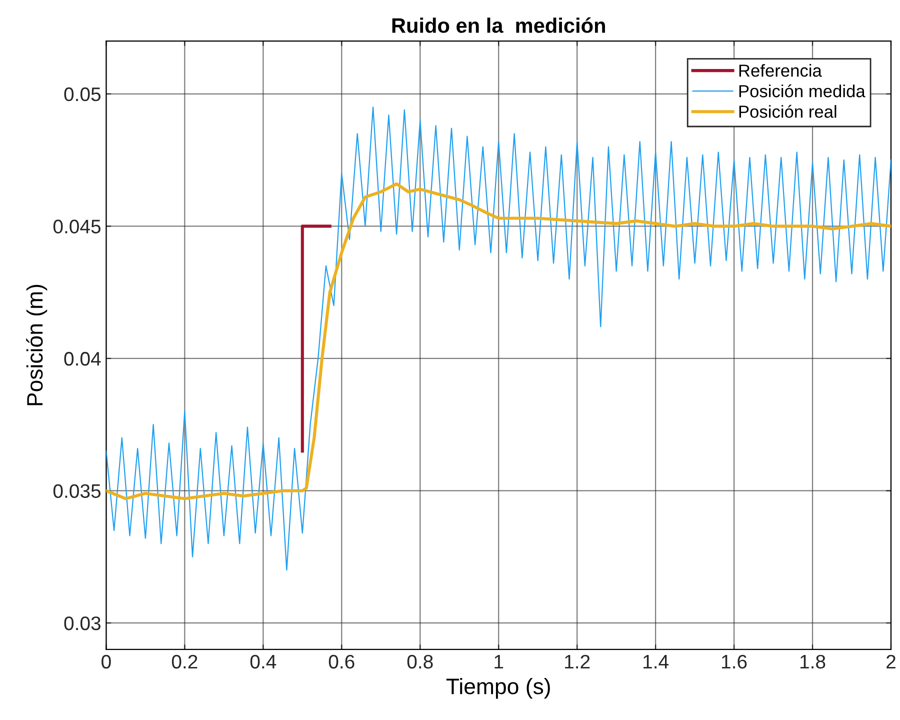  Describe the element at coordinates (787, 111) in the screenshot. I see `legend-label: Posición real` at that location.